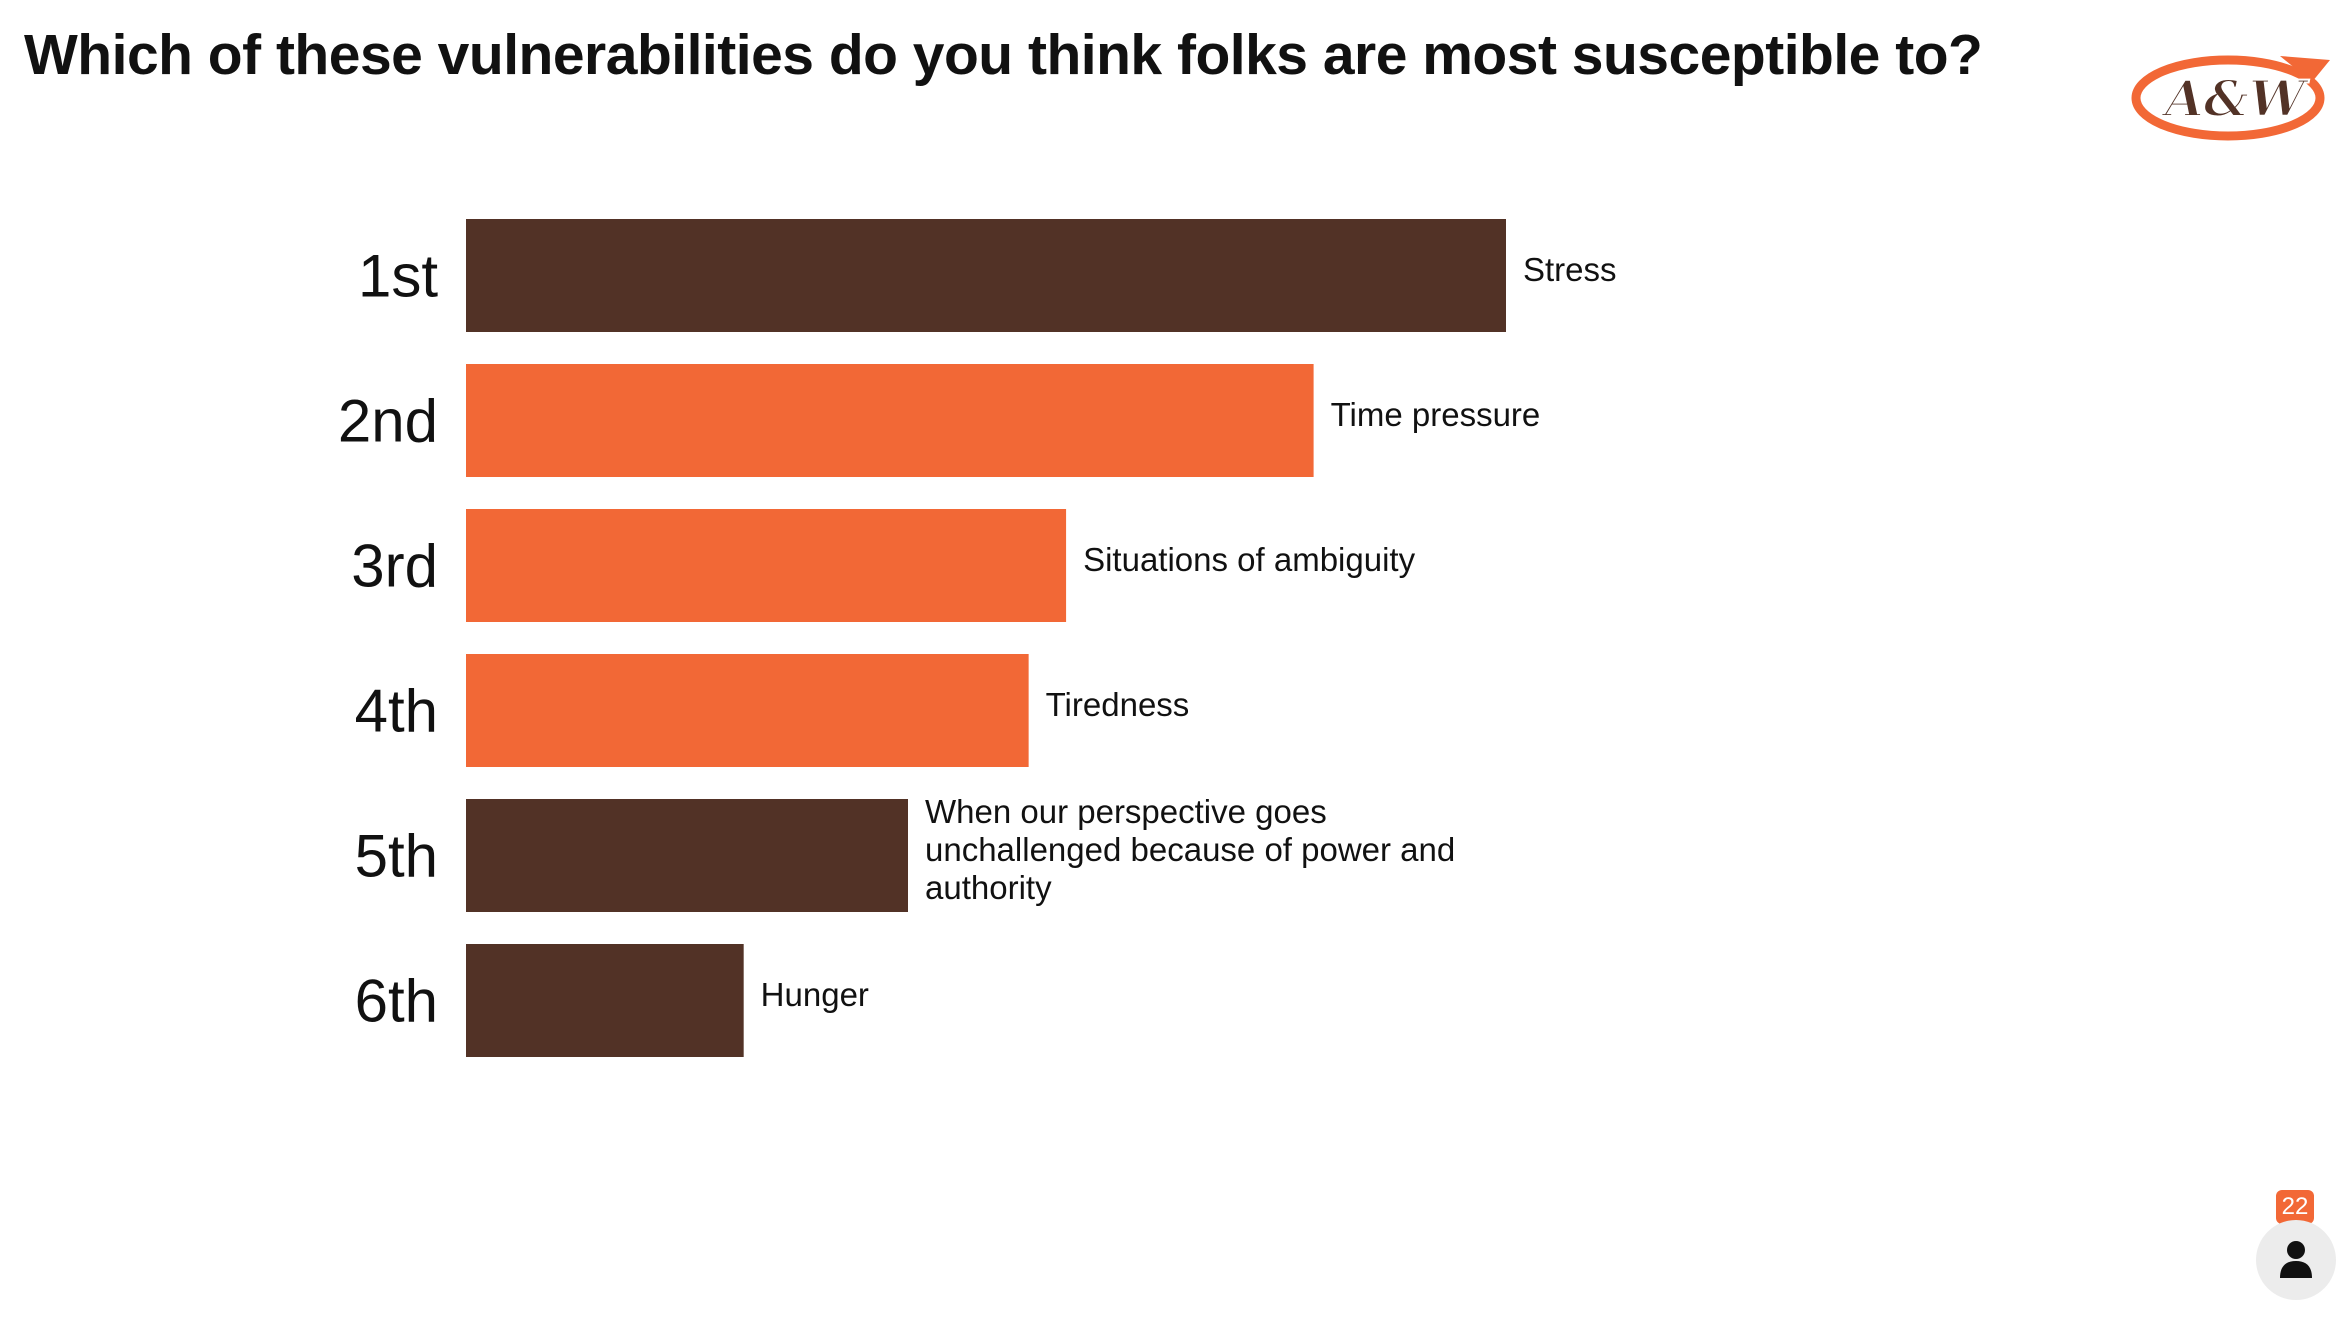  I want to click on brand-logo-text: A&W, so click(2235, 98).